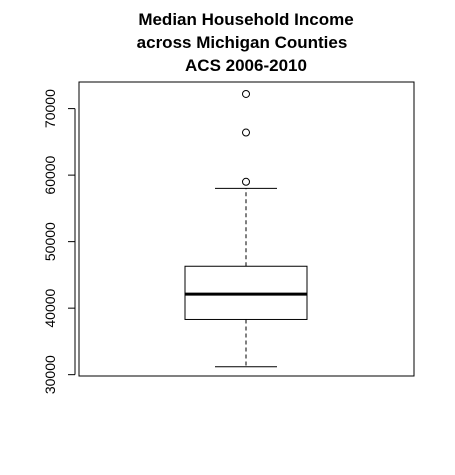  What do you see at coordinates (50, 374) in the screenshot?
I see `y-tick-label-30000: 30000` at bounding box center [50, 374].